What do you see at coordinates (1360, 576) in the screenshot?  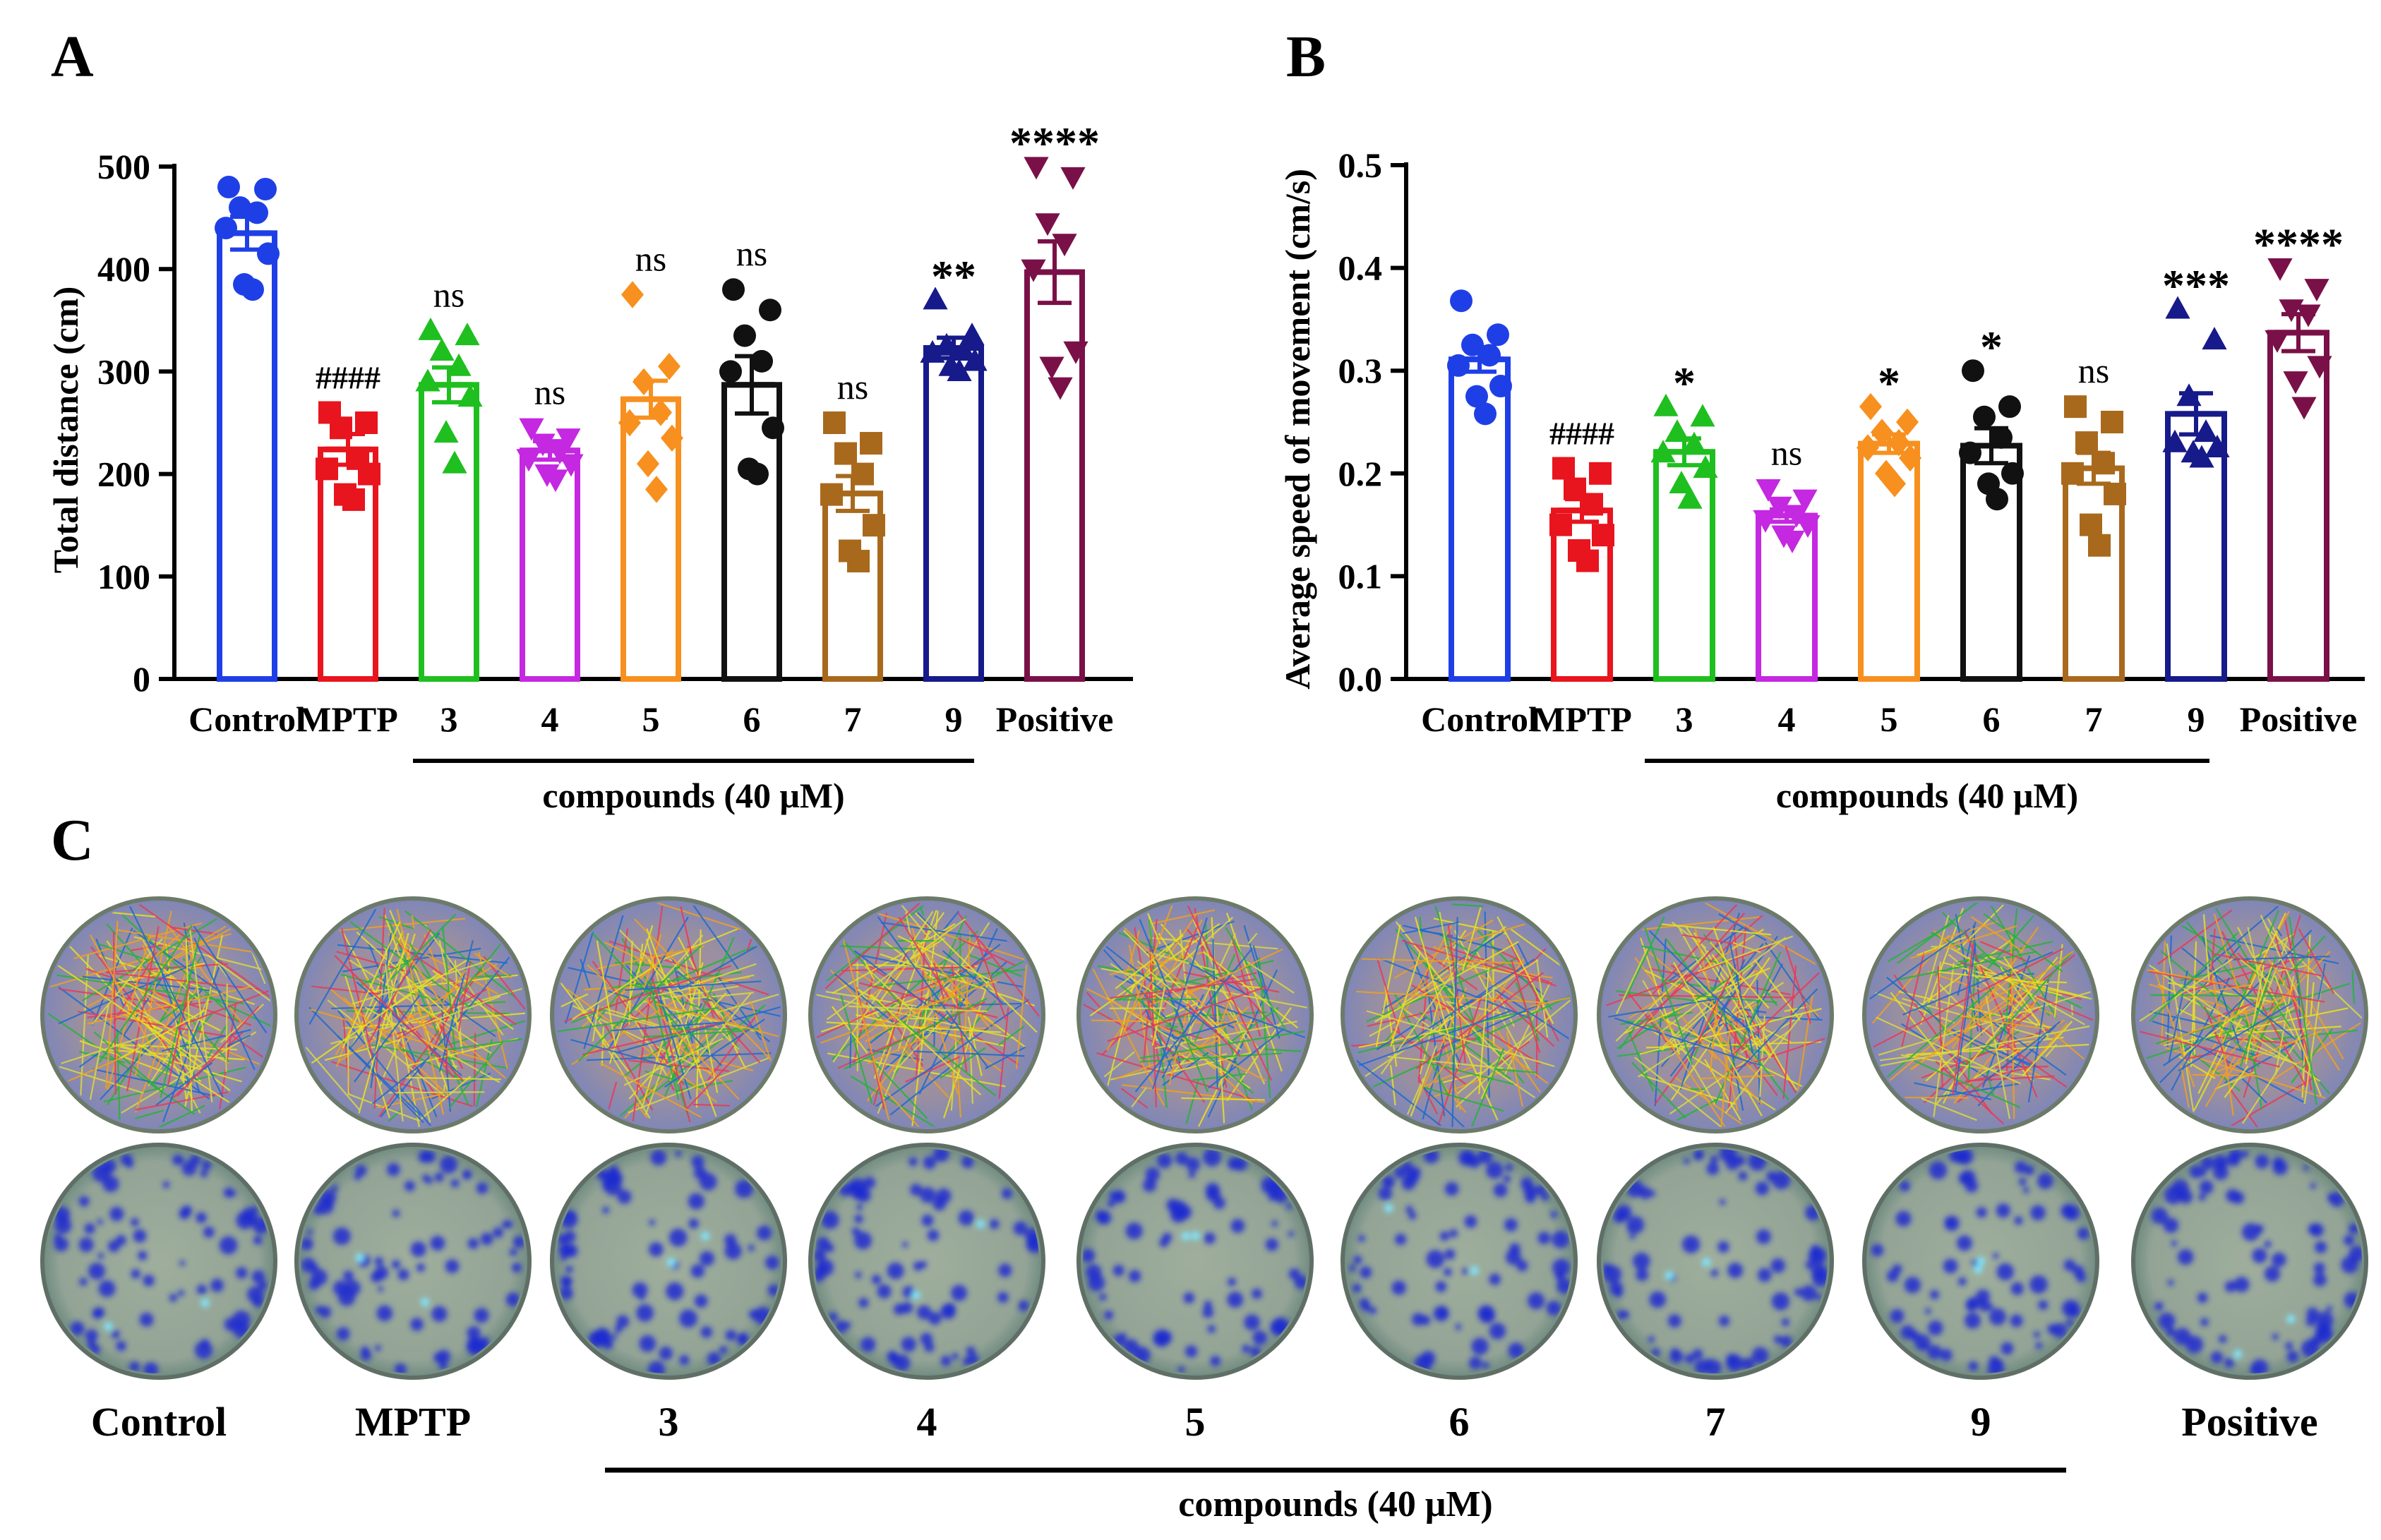 I see `y-tick-label: 0.1` at bounding box center [1360, 576].